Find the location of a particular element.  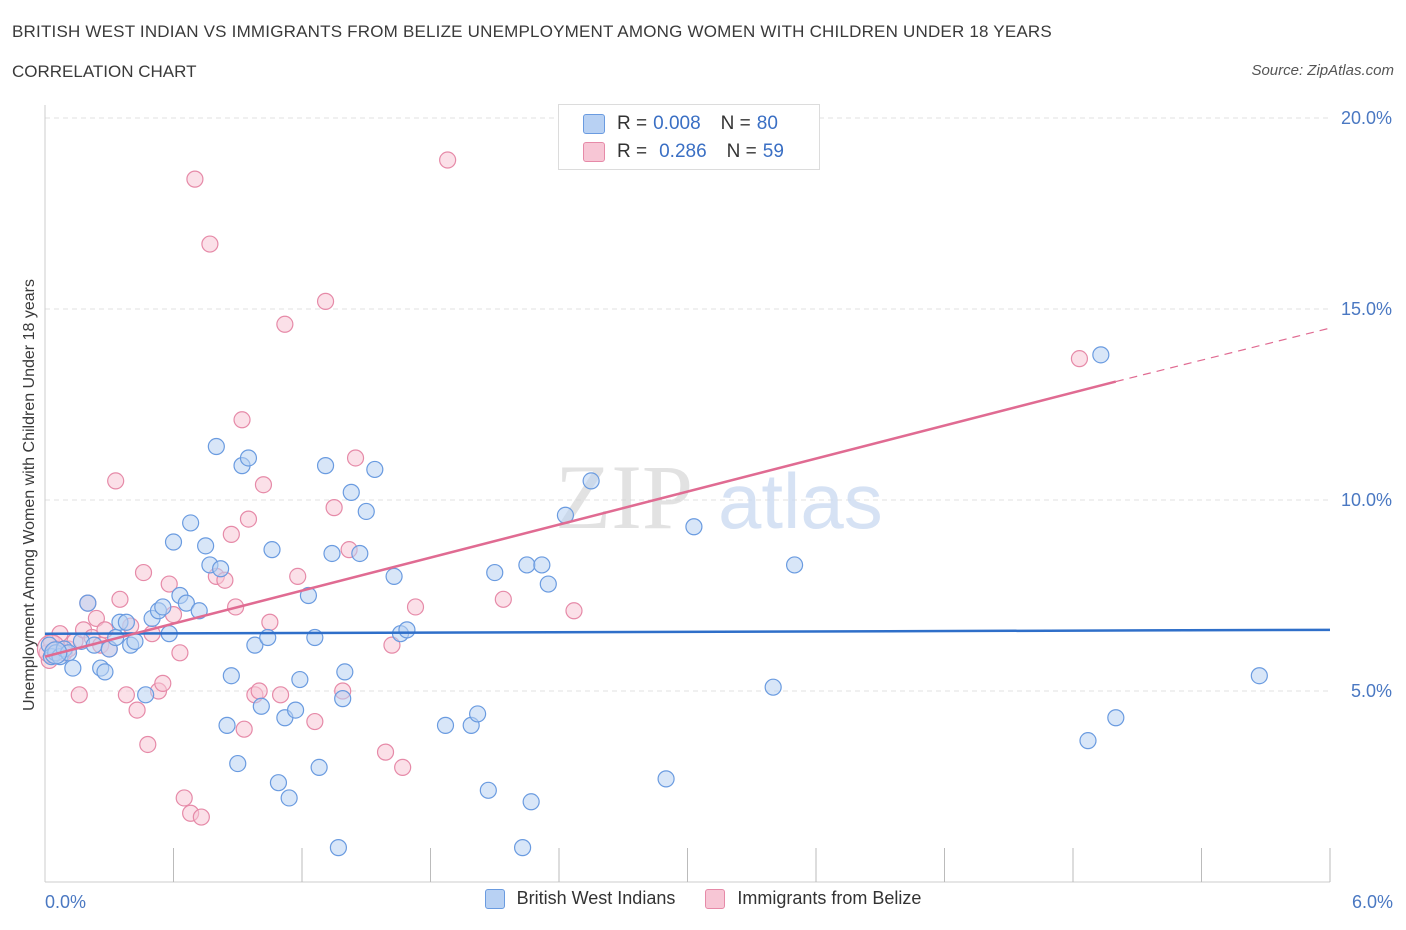

legend-swatch-belize is located at coordinates (594, 152).